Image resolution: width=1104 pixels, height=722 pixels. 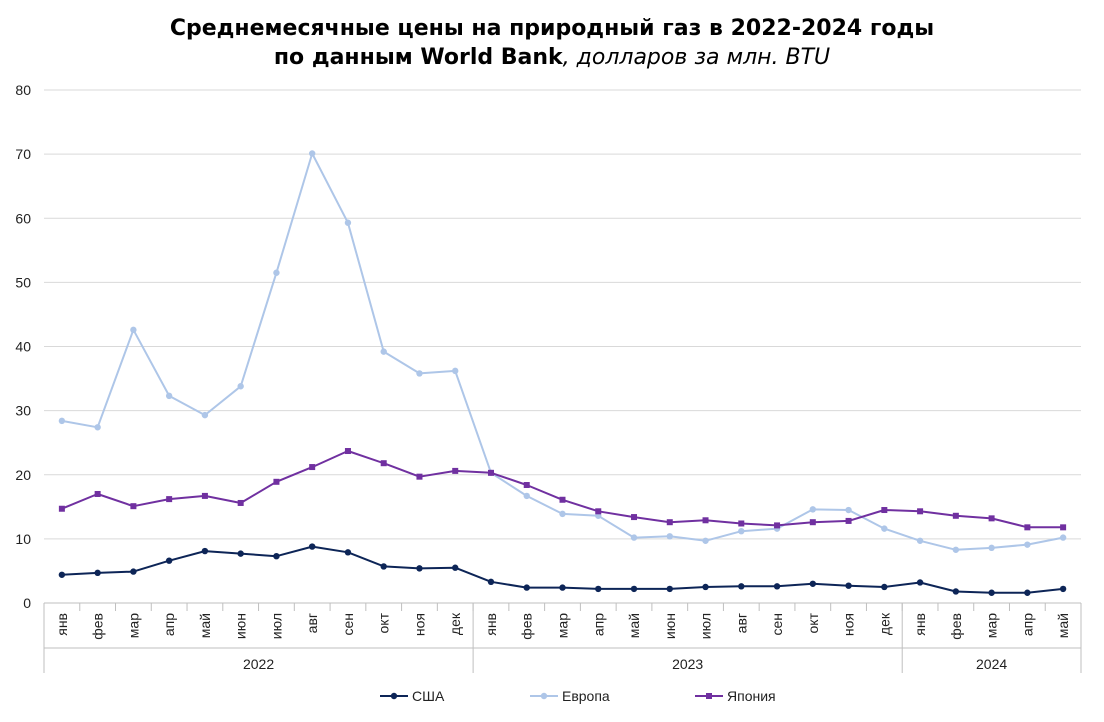 What do you see at coordinates (23, 154) in the screenshot?
I see `y-tick-label: 70` at bounding box center [23, 154].